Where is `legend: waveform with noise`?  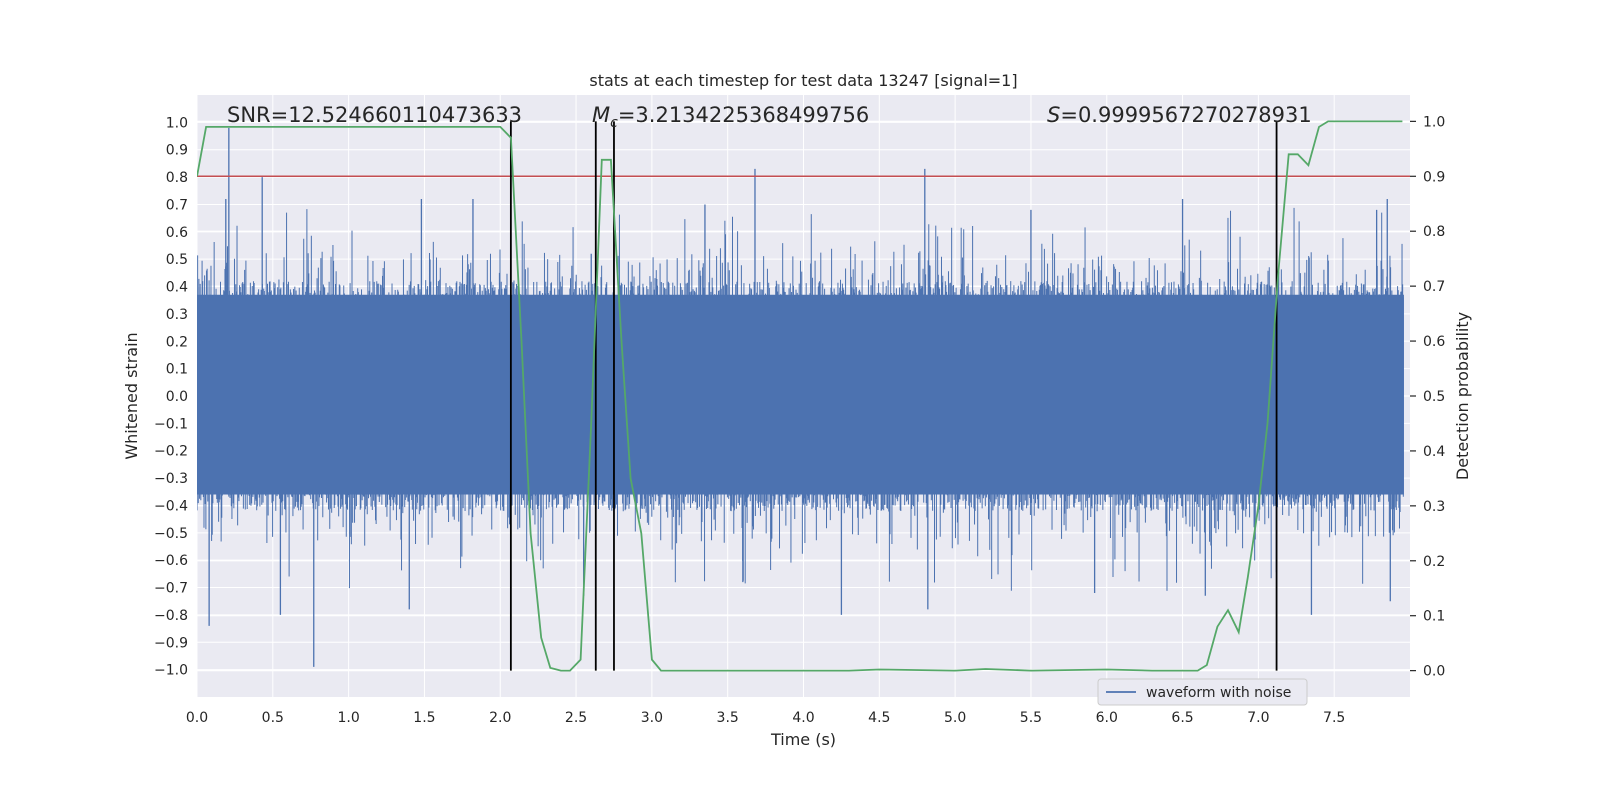 legend: waveform with noise is located at coordinates (1202, 692).